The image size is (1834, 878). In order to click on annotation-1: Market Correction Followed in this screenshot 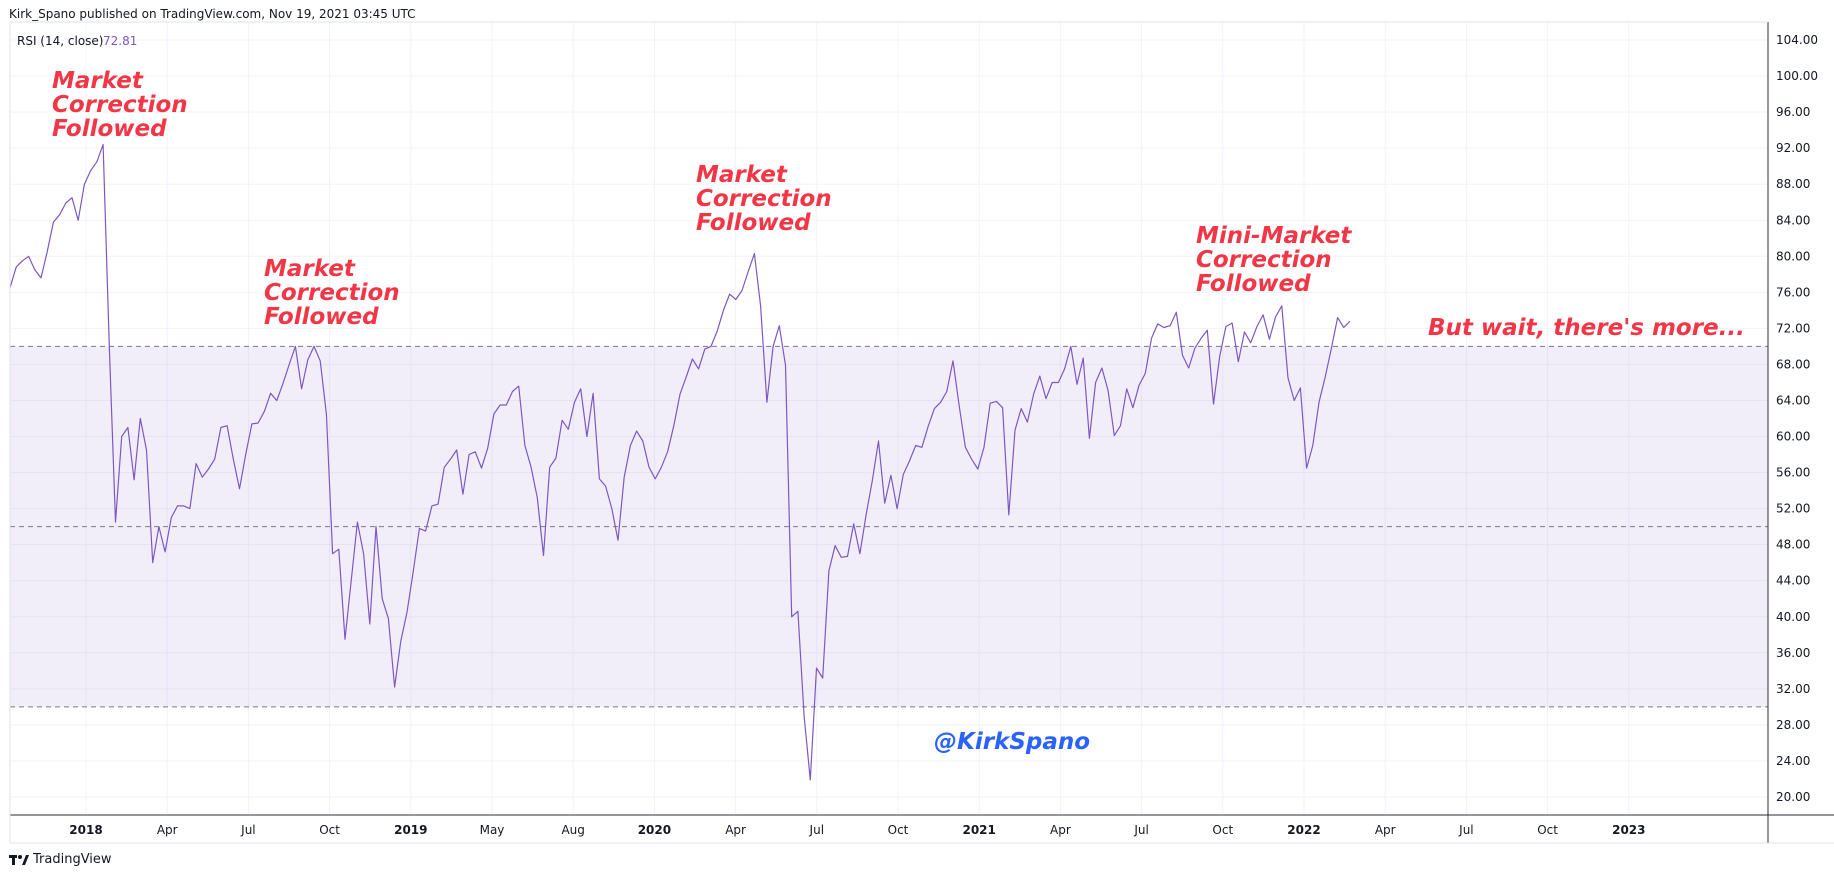, I will do `click(120, 105)`.